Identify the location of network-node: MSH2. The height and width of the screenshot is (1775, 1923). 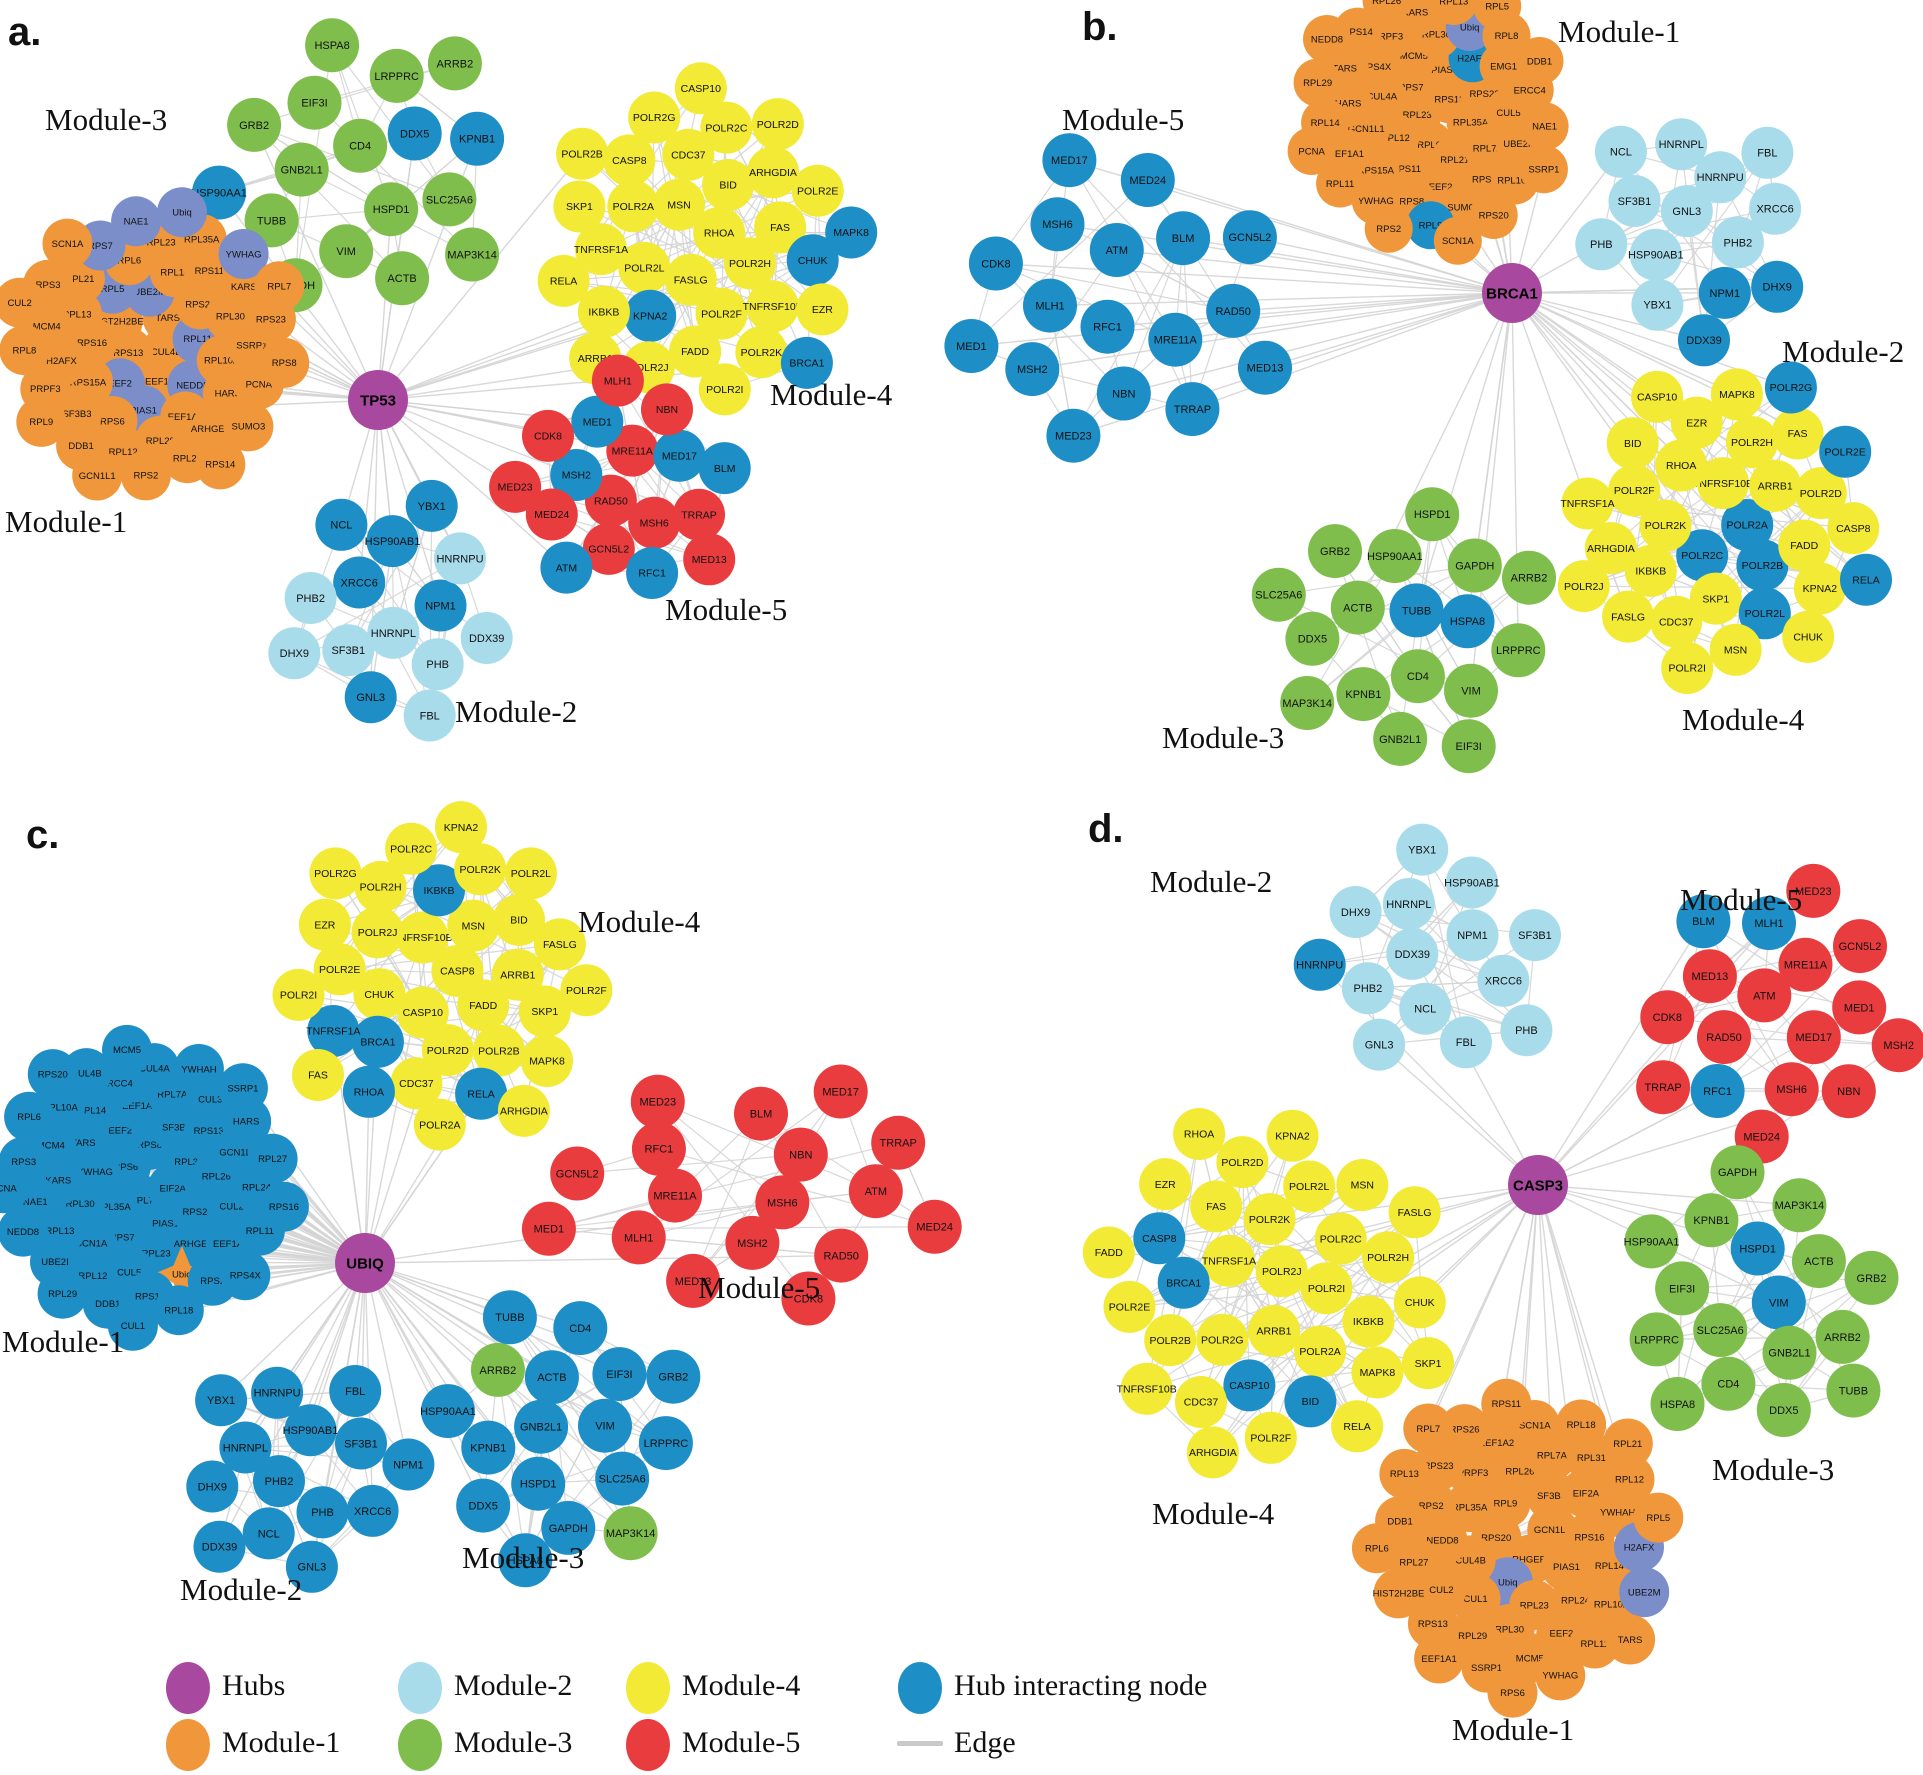
(1032, 369).